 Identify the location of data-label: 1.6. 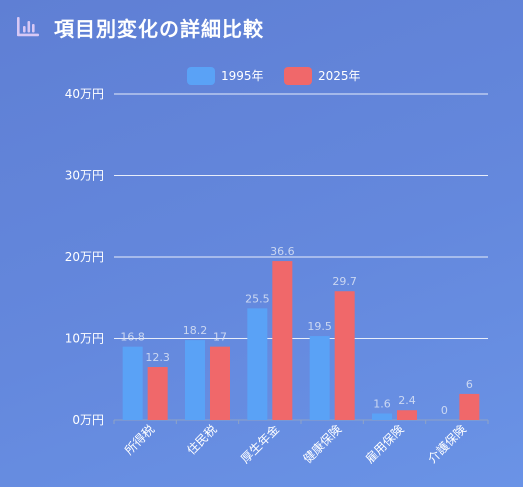
(382, 403).